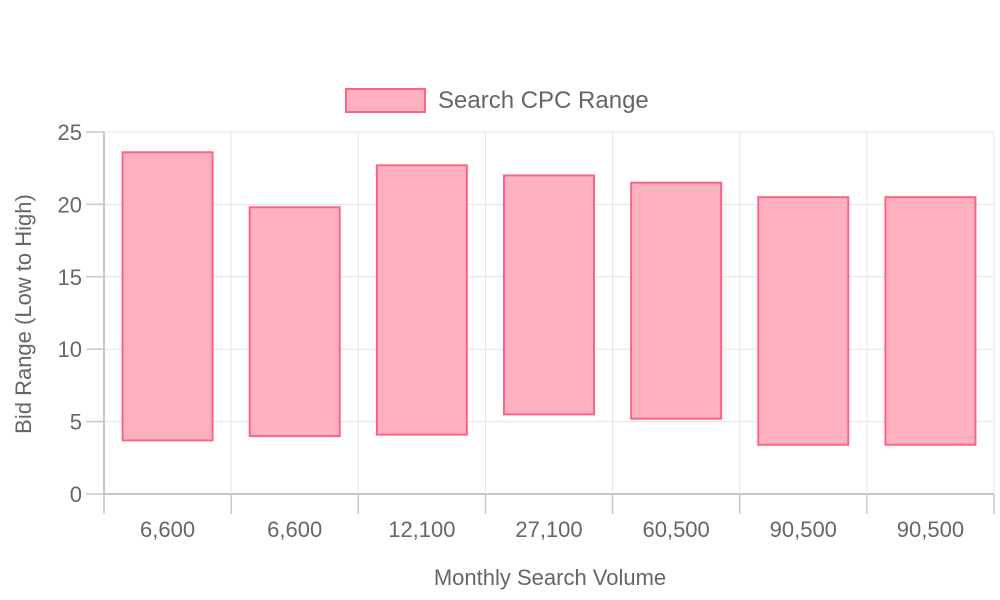 The image size is (1000, 600). What do you see at coordinates (70, 349) in the screenshot?
I see `y-tick-label: 10` at bounding box center [70, 349].